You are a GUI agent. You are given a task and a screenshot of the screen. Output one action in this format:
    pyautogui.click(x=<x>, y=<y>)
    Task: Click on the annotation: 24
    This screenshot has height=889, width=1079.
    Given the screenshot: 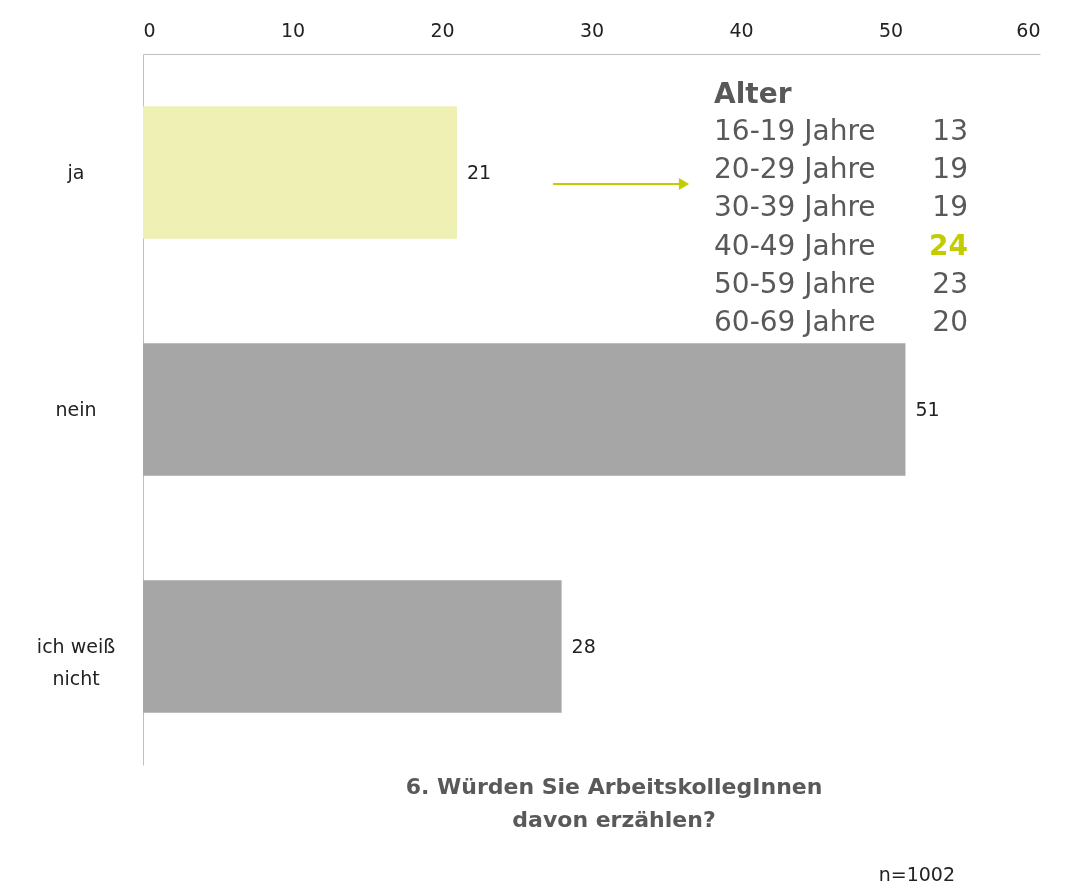 What is the action you would take?
    pyautogui.click(x=948, y=245)
    